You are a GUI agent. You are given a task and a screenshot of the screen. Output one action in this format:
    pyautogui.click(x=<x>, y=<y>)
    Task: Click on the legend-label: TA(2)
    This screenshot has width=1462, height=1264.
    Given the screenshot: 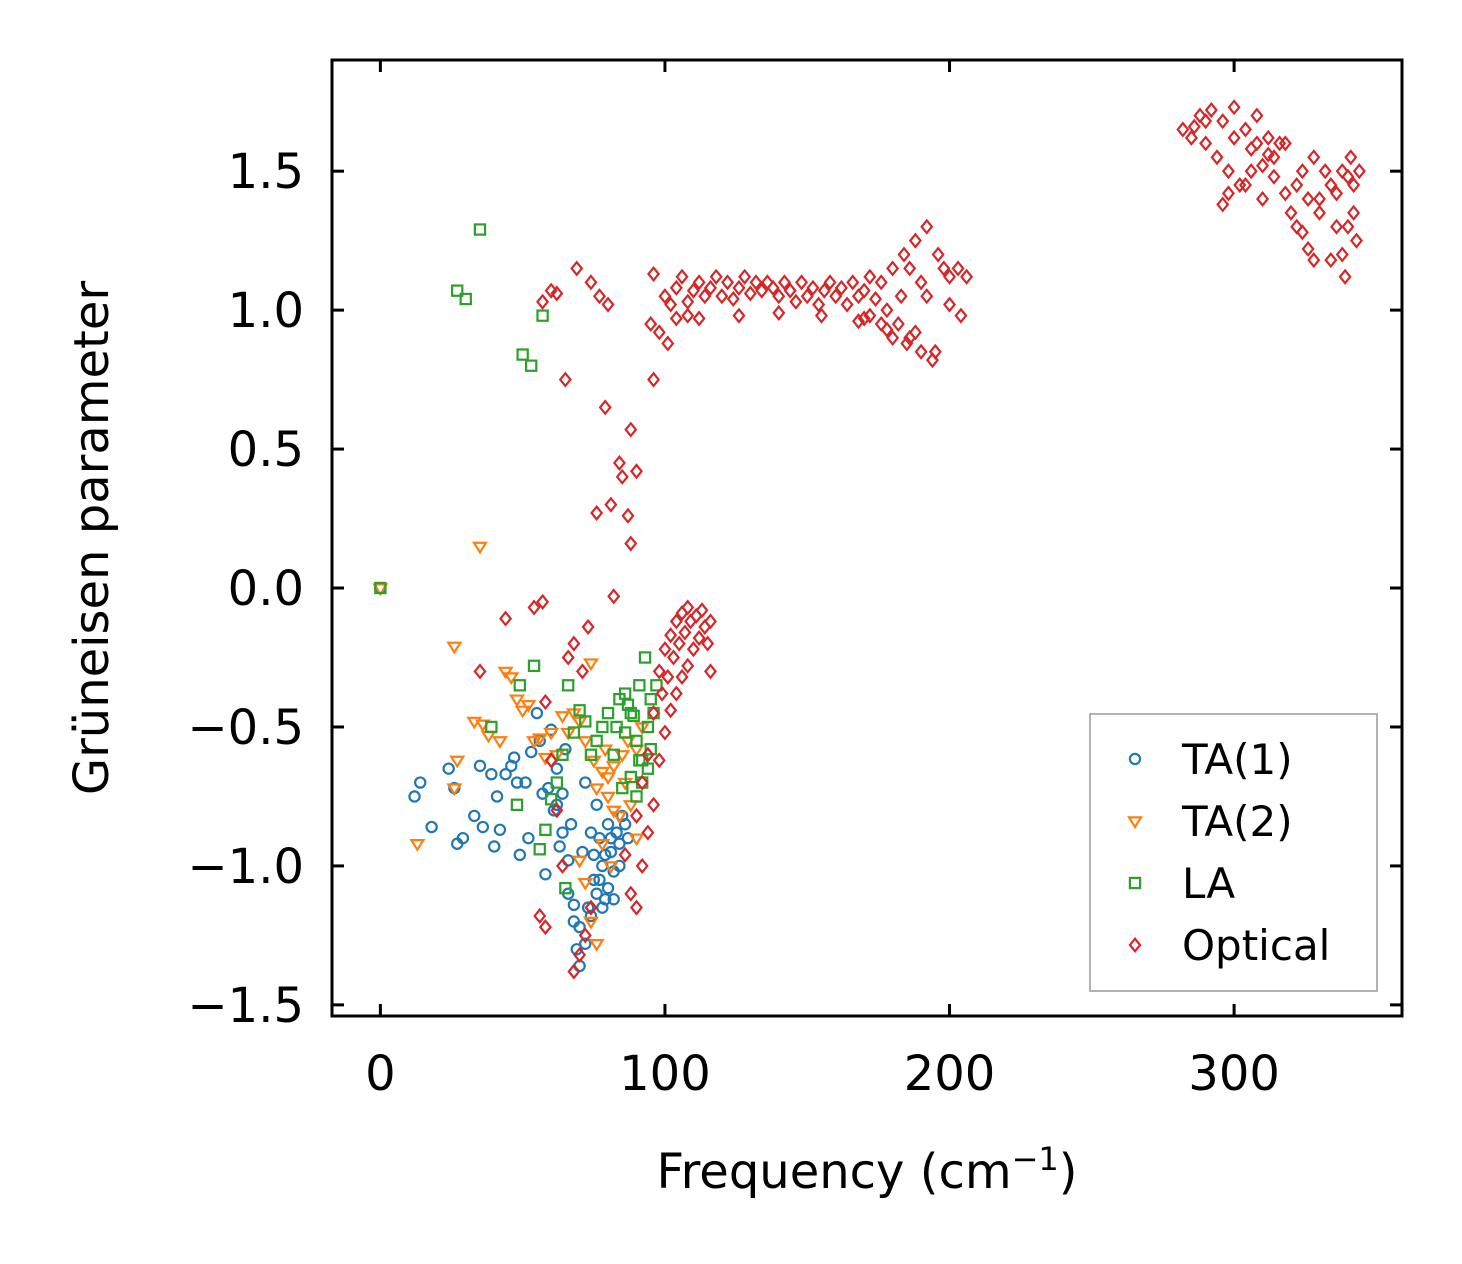 What is the action you would take?
    pyautogui.click(x=1237, y=821)
    